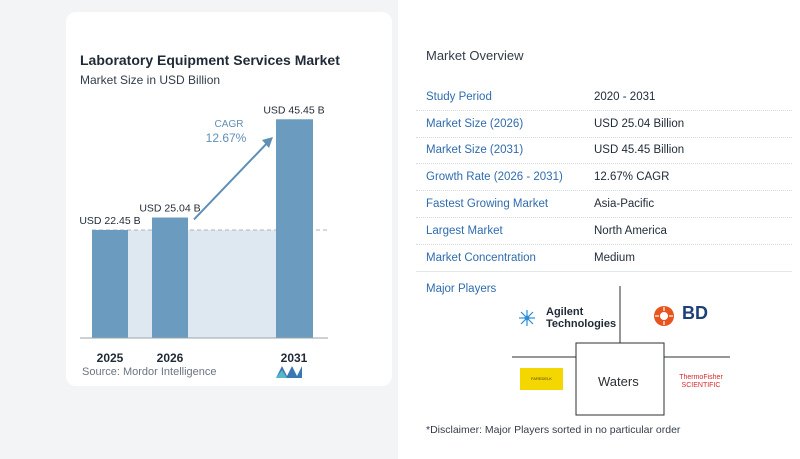 The image size is (800, 459). Describe the element at coordinates (226, 138) in the screenshot. I see `cagr-value: 12.67%` at that location.